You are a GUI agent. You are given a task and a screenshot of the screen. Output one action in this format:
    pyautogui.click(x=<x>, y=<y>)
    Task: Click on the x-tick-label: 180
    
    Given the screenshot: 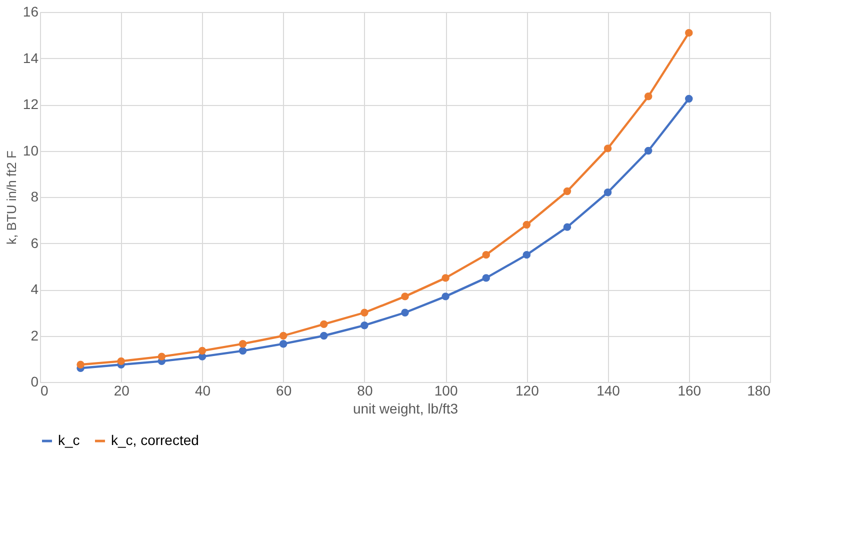 What is the action you would take?
    pyautogui.click(x=759, y=390)
    